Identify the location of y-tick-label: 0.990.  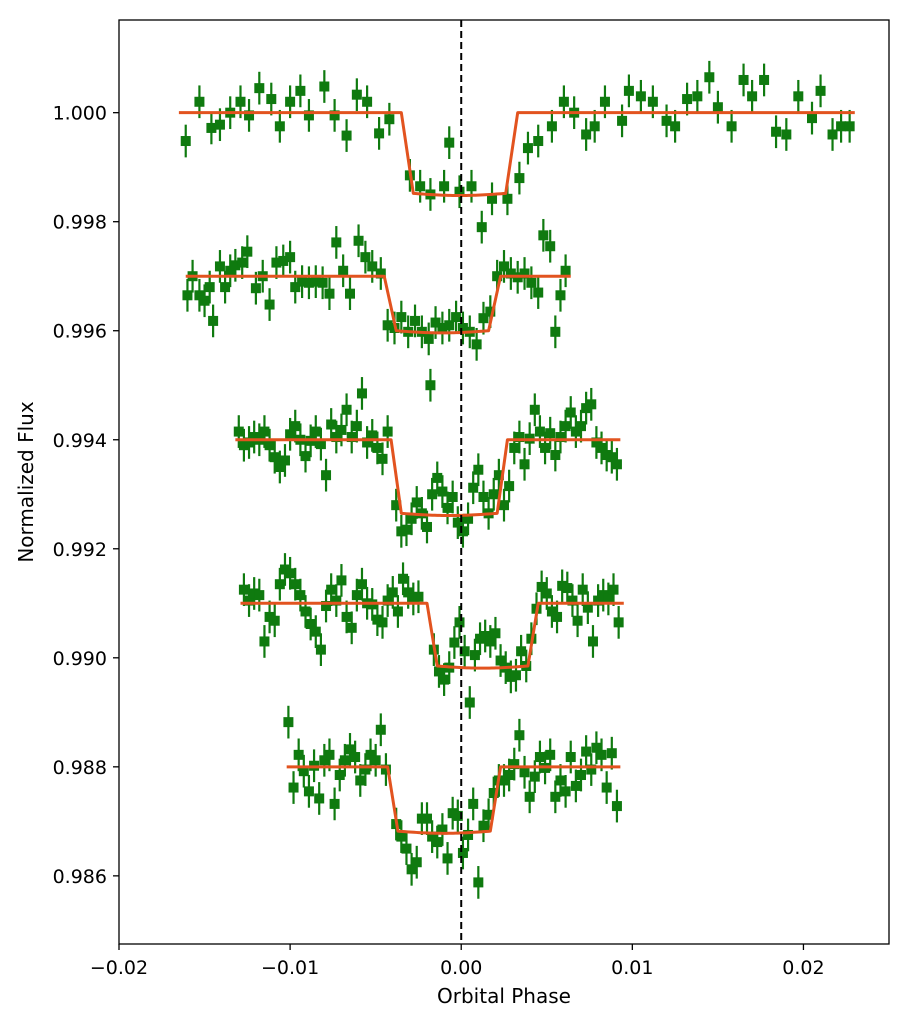
(80, 659).